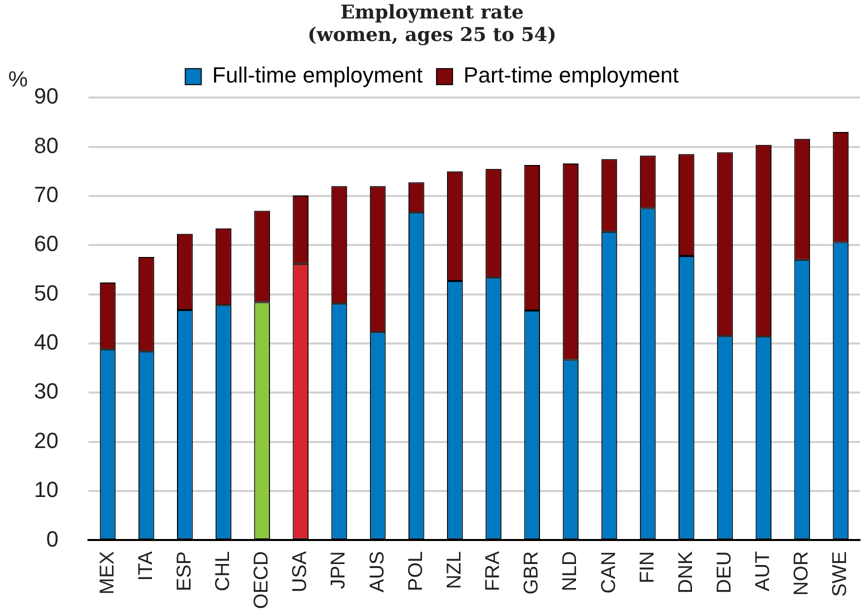 The image size is (868, 612). What do you see at coordinates (454, 570) in the screenshot?
I see `x-tick-label: NZL` at bounding box center [454, 570].